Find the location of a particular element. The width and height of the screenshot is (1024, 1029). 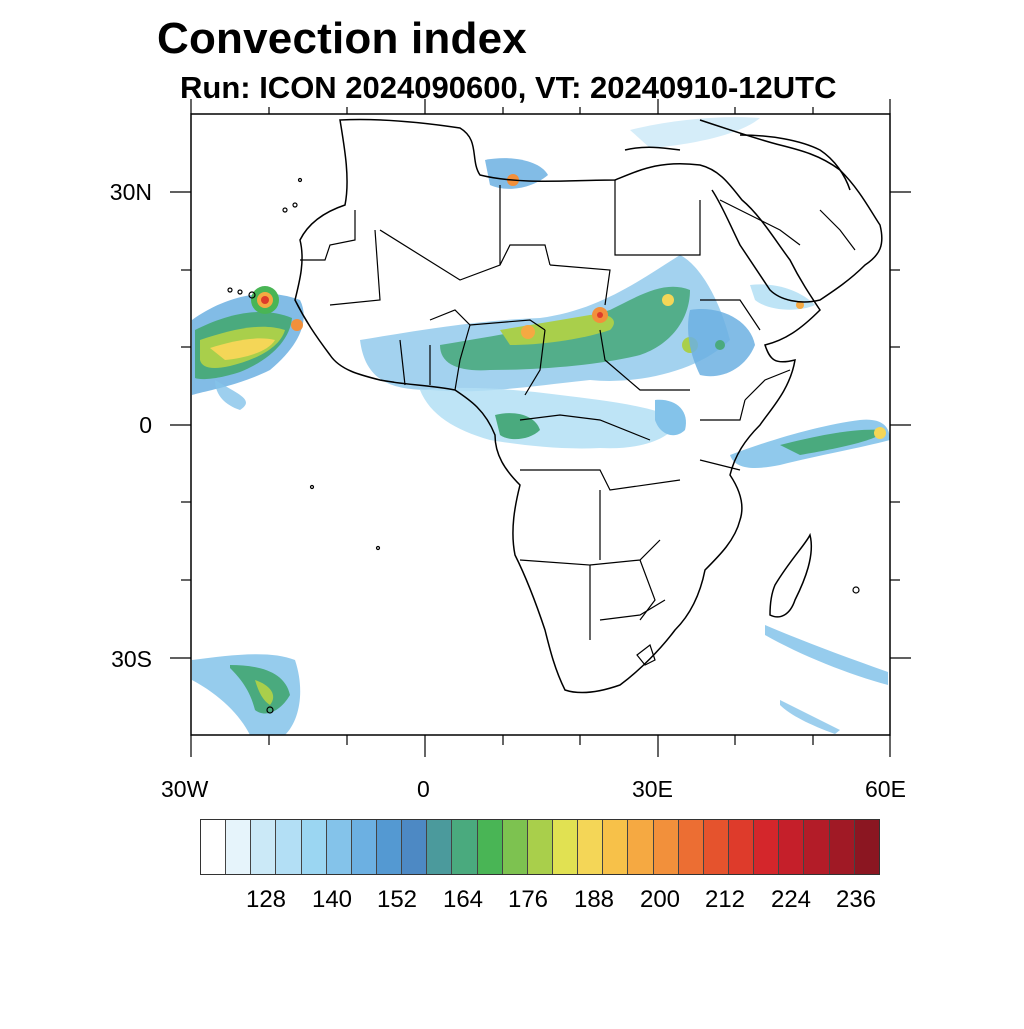

colorbar is located at coordinates (540, 847).